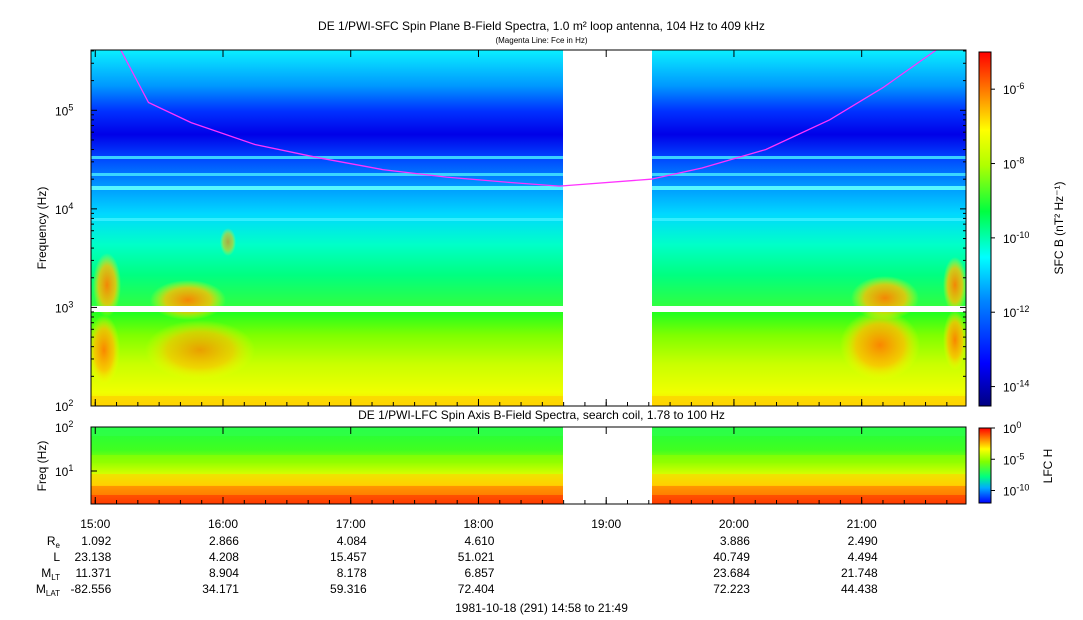 The height and width of the screenshot is (620, 1083). What do you see at coordinates (859, 573) in the screenshot?
I see `ephemeris-value: 21.748` at bounding box center [859, 573].